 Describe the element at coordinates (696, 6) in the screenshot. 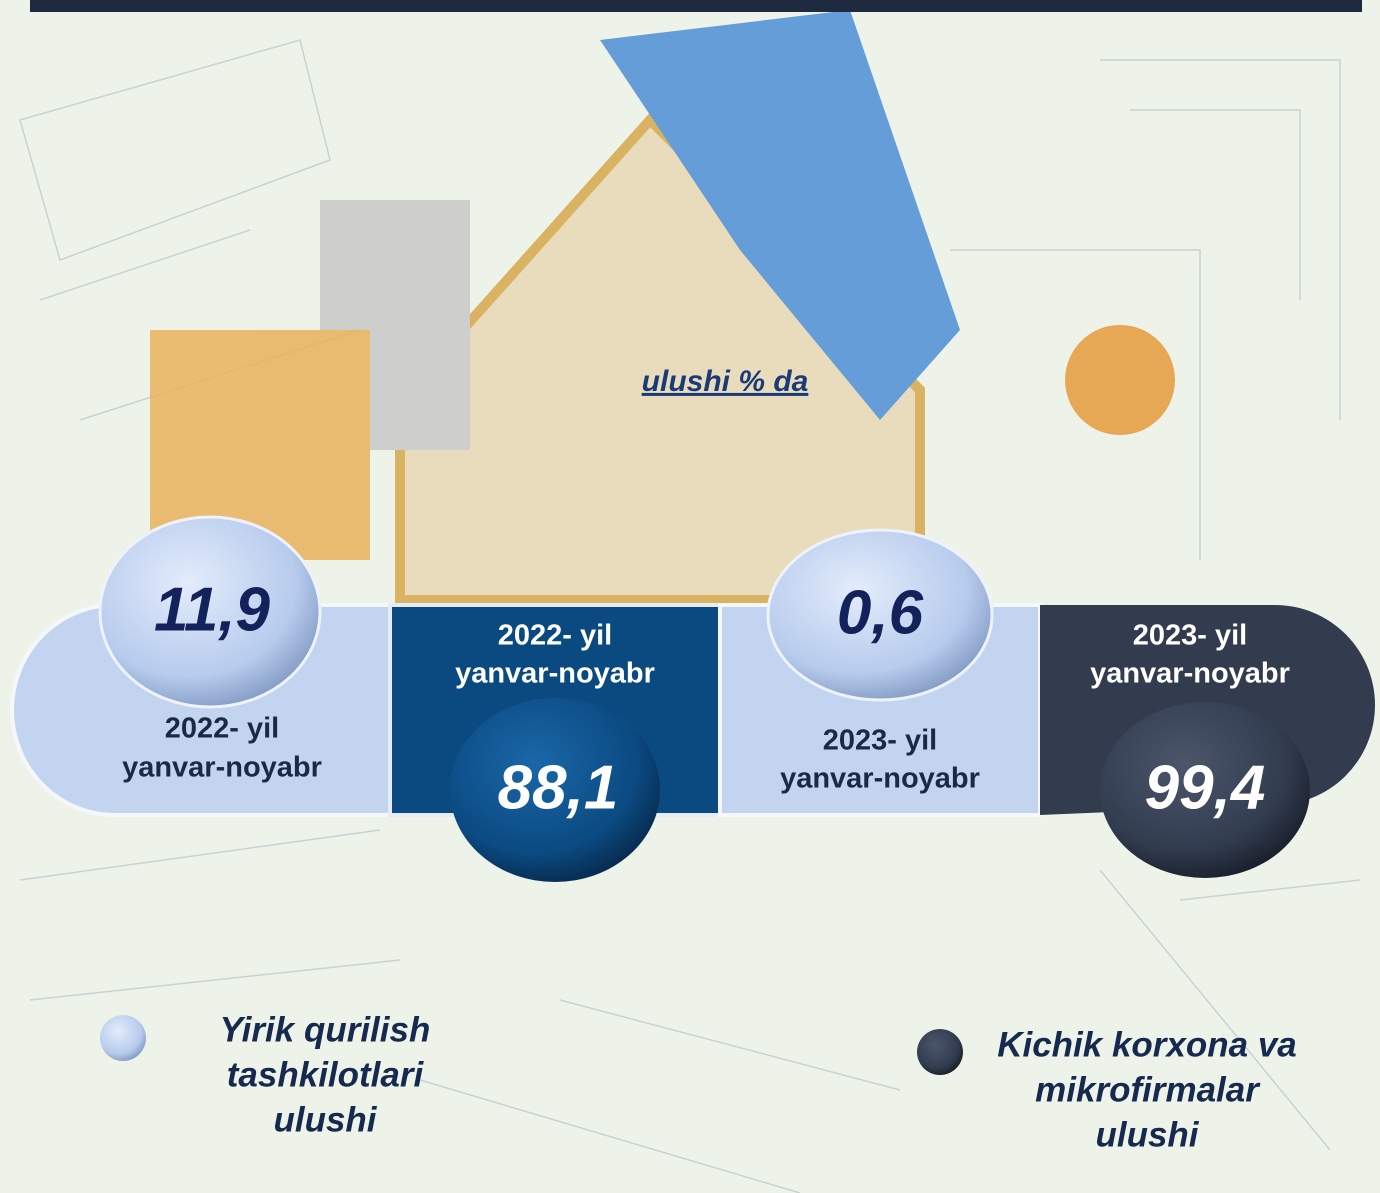

I see `header-bar` at that location.